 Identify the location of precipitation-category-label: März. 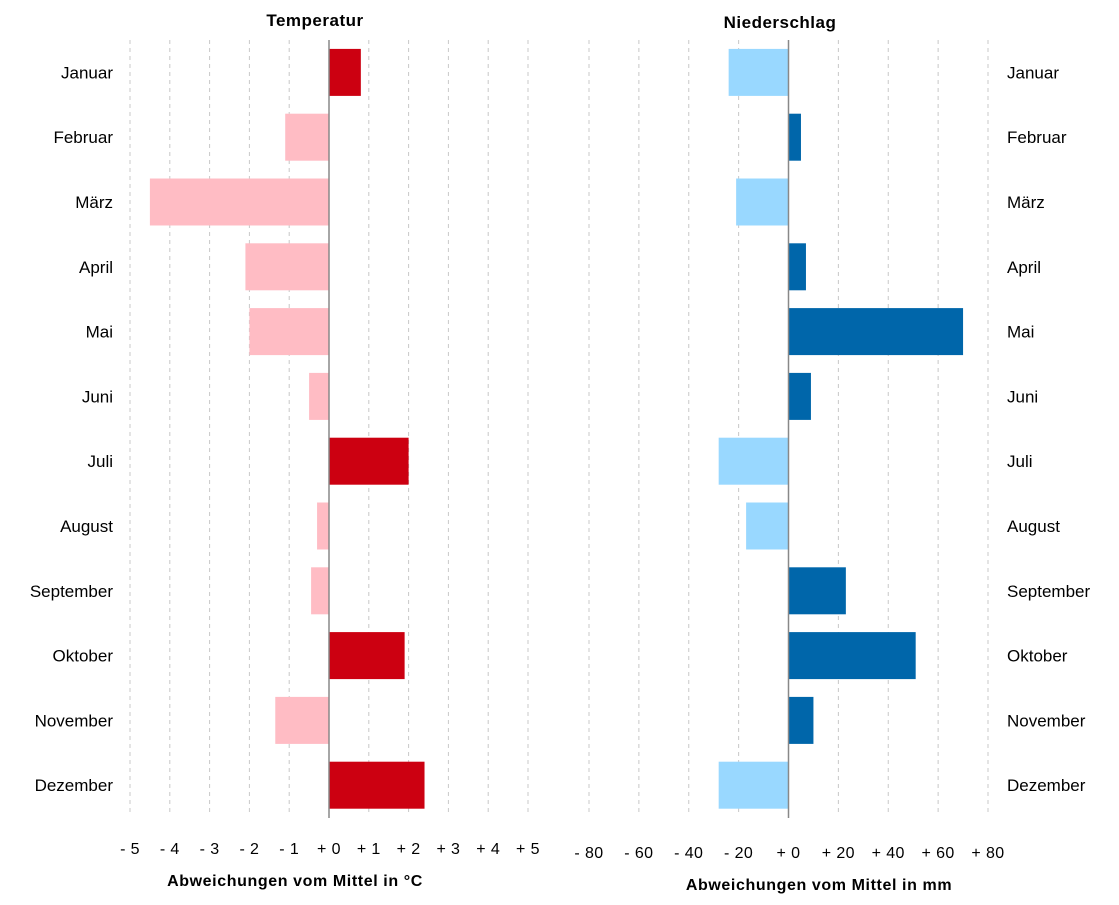
(1026, 202).